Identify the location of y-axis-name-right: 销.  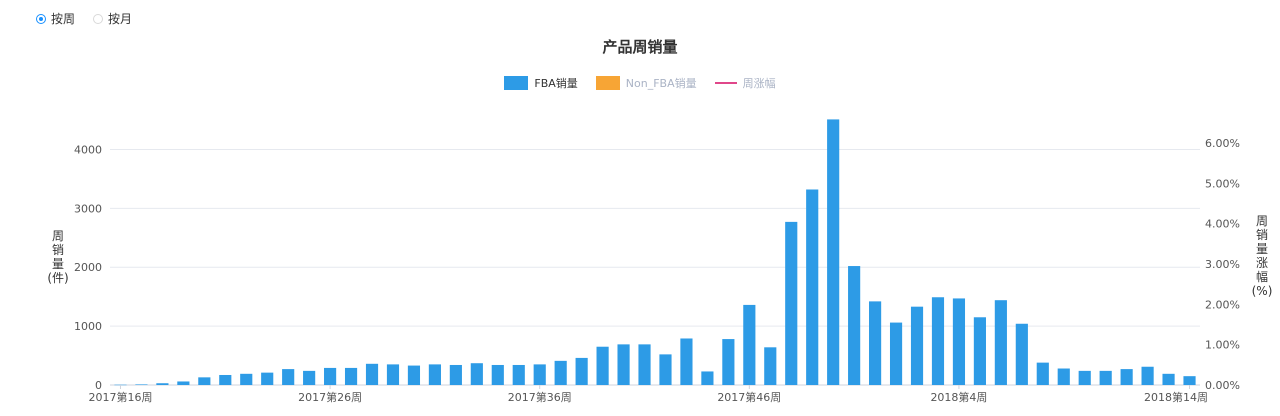
(1262, 235).